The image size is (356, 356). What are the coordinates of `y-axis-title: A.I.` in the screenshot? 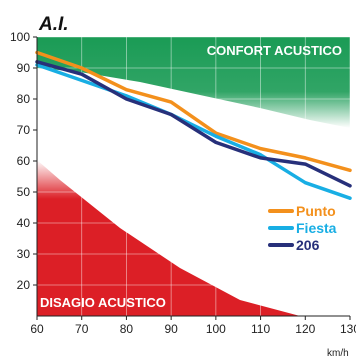 It's located at (53, 24).